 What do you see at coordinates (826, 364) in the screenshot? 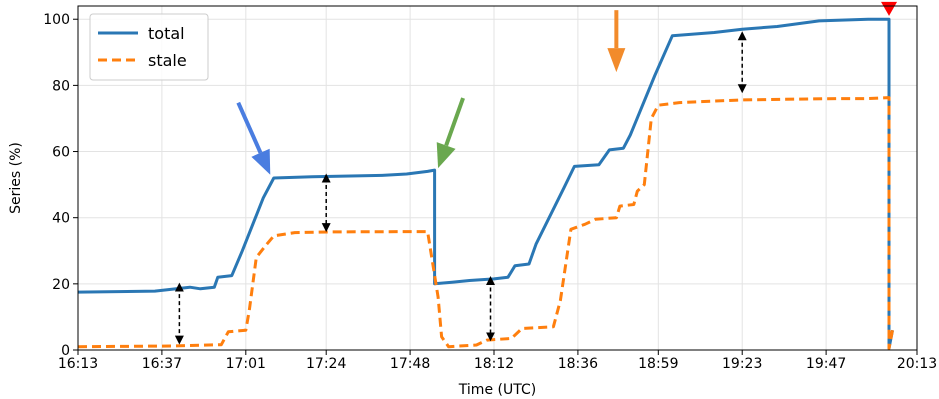
I see `x-tick-label: 19:47` at bounding box center [826, 364].